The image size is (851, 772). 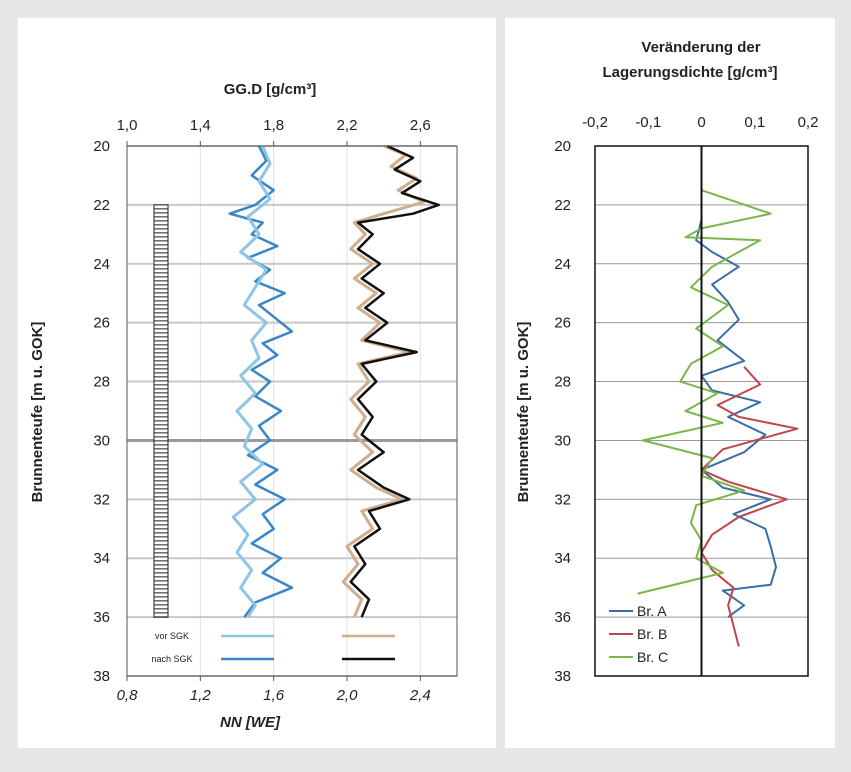 What do you see at coordinates (101, 558) in the screenshot?
I see `left-y-tick-label: 34` at bounding box center [101, 558].